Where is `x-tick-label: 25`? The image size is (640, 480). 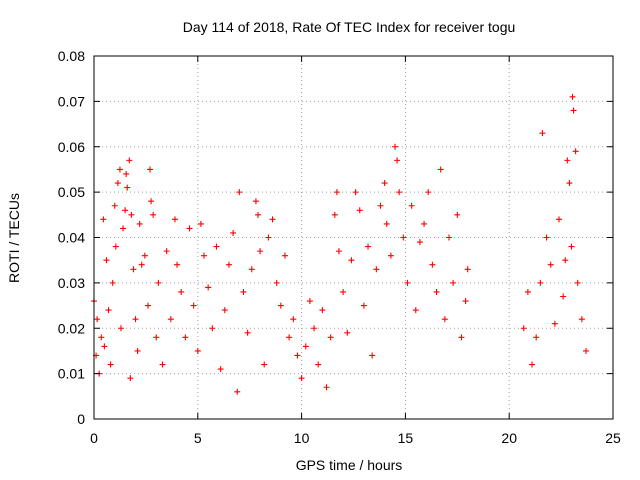 x-tick-label: 25 is located at coordinates (613, 438).